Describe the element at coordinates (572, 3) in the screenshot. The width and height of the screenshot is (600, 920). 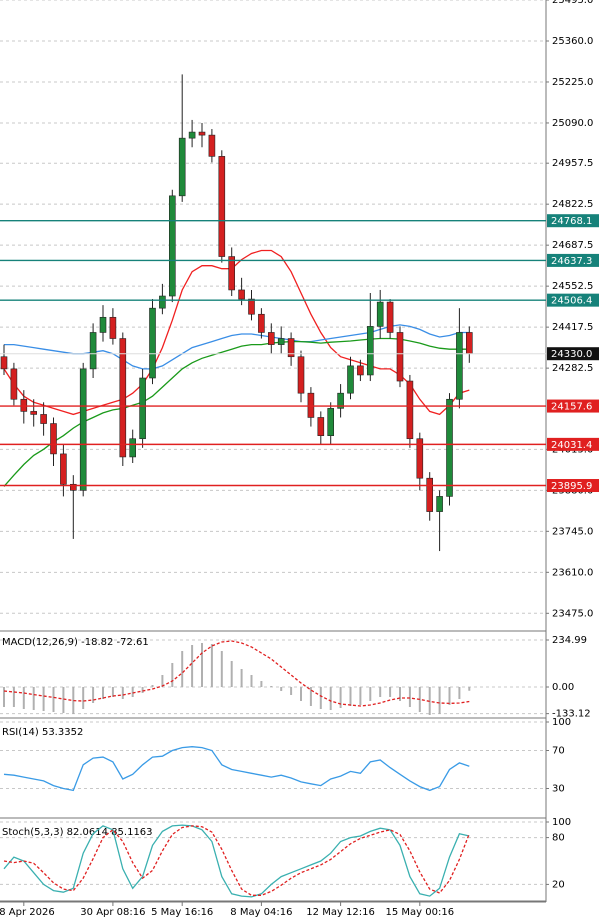
I see `y-tick-label: 25495.0` at that location.